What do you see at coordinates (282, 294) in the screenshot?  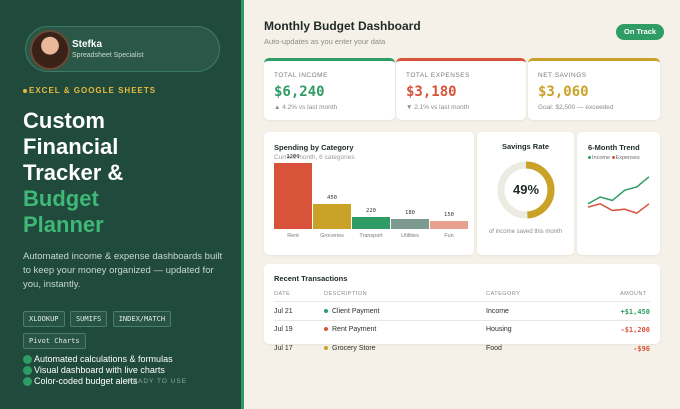 I see `column-header: DATE` at bounding box center [282, 294].